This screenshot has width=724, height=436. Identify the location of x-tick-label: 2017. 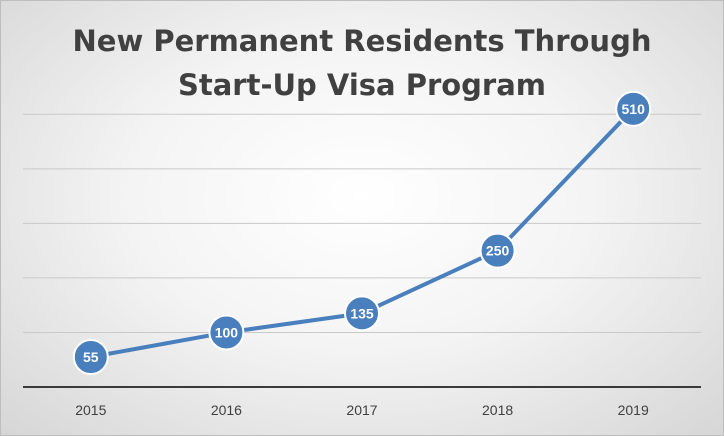
(361, 410).